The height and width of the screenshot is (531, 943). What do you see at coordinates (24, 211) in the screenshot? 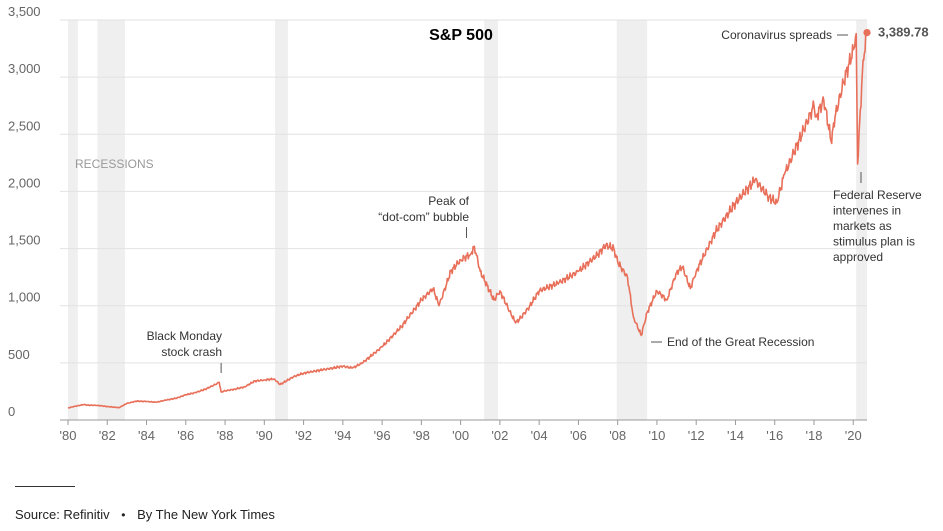
I see `y-axis: 0 500 1,000 1,500 2,000 2,500 3,000 3,500` at bounding box center [24, 211].